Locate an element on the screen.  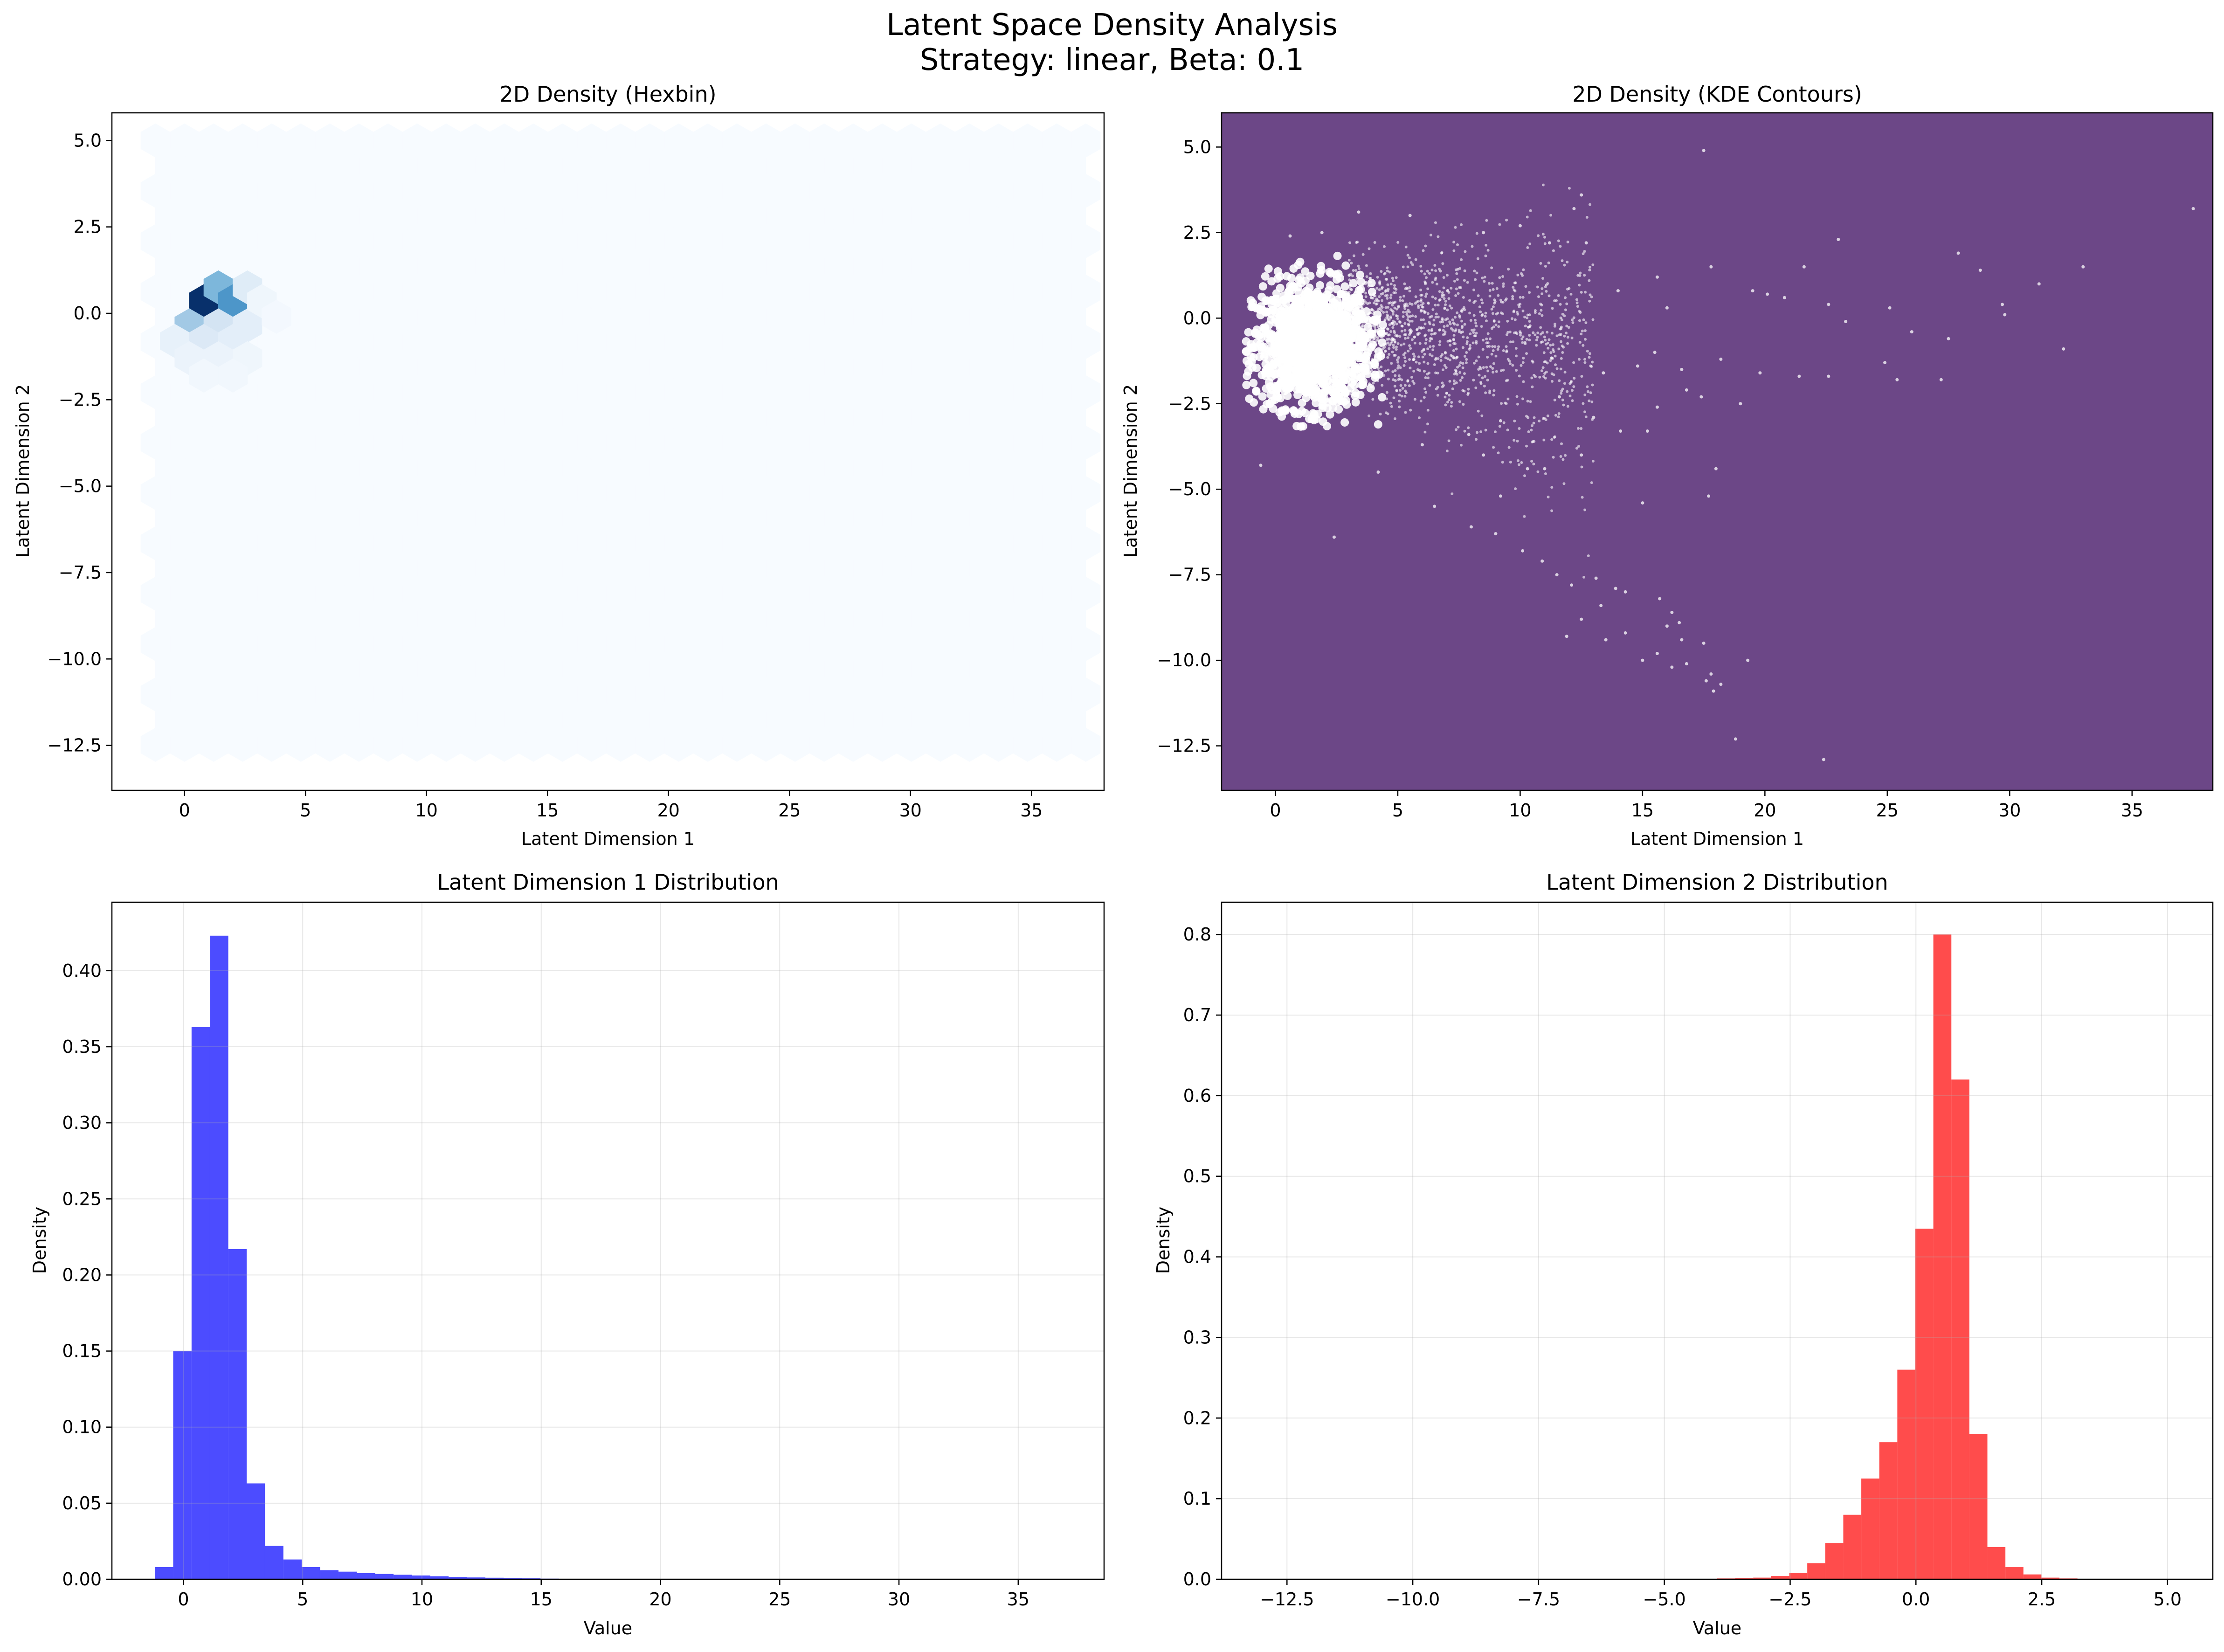
kde-ytick-label: −5.0 is located at coordinates (1189, 489).